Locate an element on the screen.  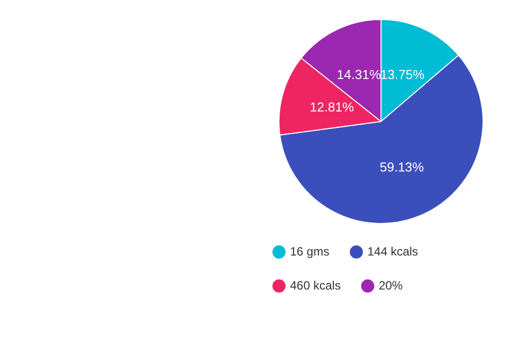
data-label: 12.81% is located at coordinates (332, 107).